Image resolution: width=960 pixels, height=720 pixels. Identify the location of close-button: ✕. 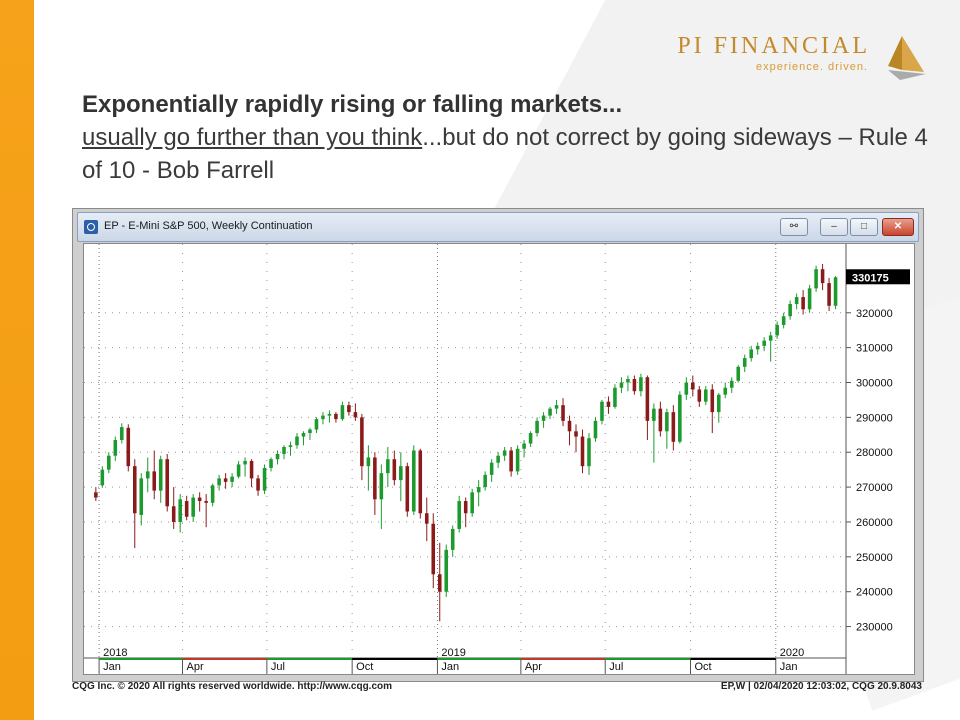
(898, 227).